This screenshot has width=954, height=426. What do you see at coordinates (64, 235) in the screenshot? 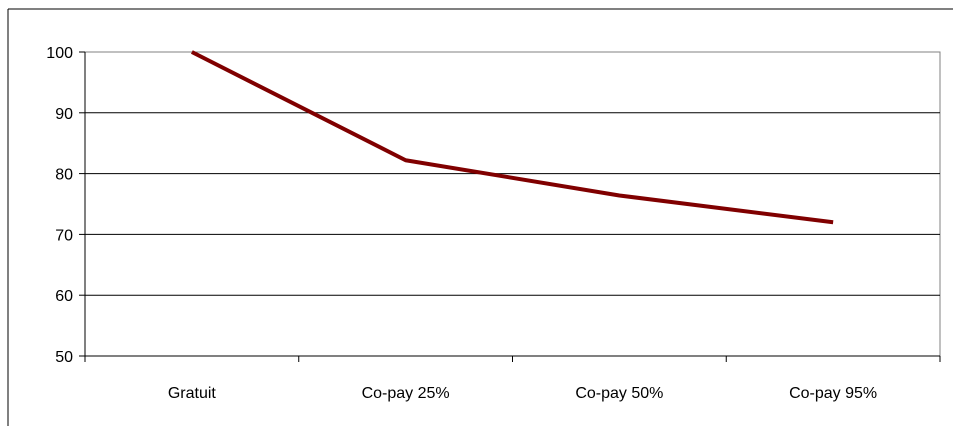
I see `y-tick-label: 70` at bounding box center [64, 235].